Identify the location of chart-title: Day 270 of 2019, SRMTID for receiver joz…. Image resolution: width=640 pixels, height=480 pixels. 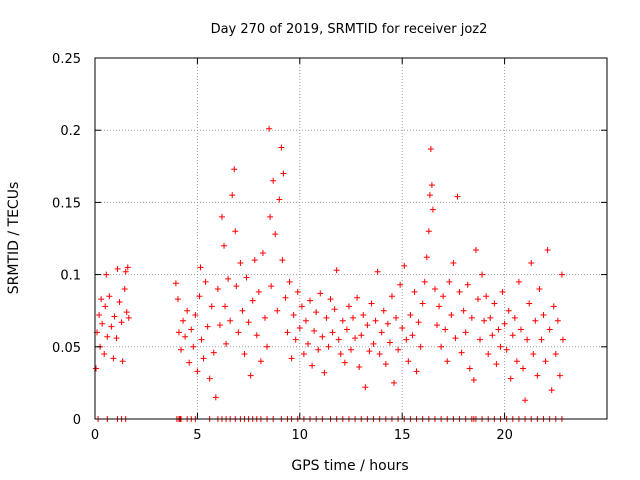
(349, 29).